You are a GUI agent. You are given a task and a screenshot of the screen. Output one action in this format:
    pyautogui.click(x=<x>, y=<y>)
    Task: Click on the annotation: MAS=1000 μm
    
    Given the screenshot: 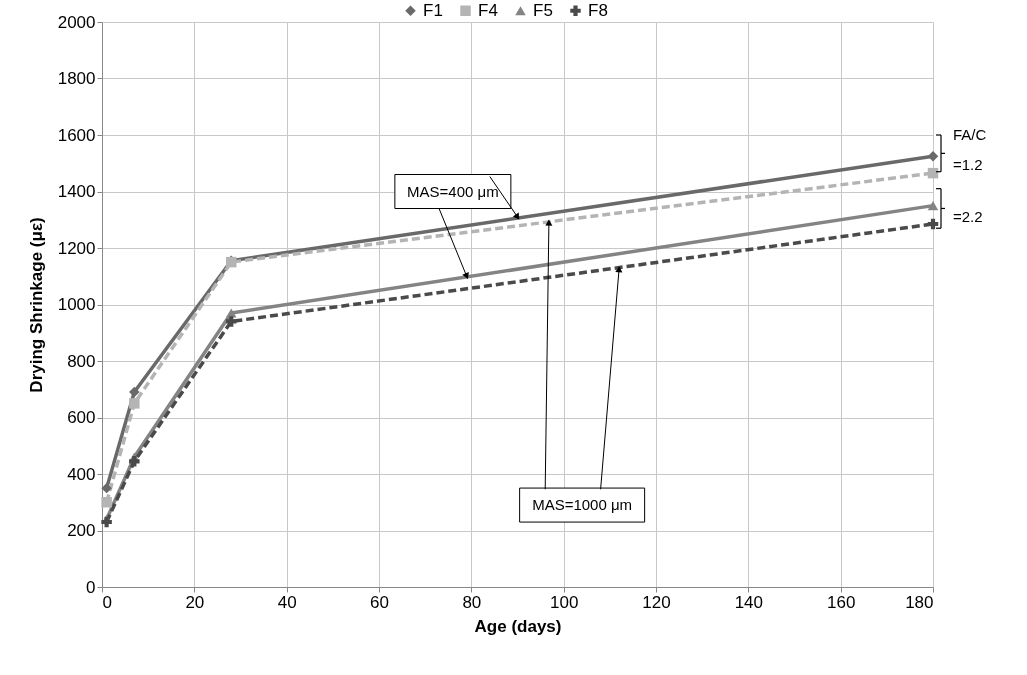 What is the action you would take?
    pyautogui.click(x=582, y=505)
    